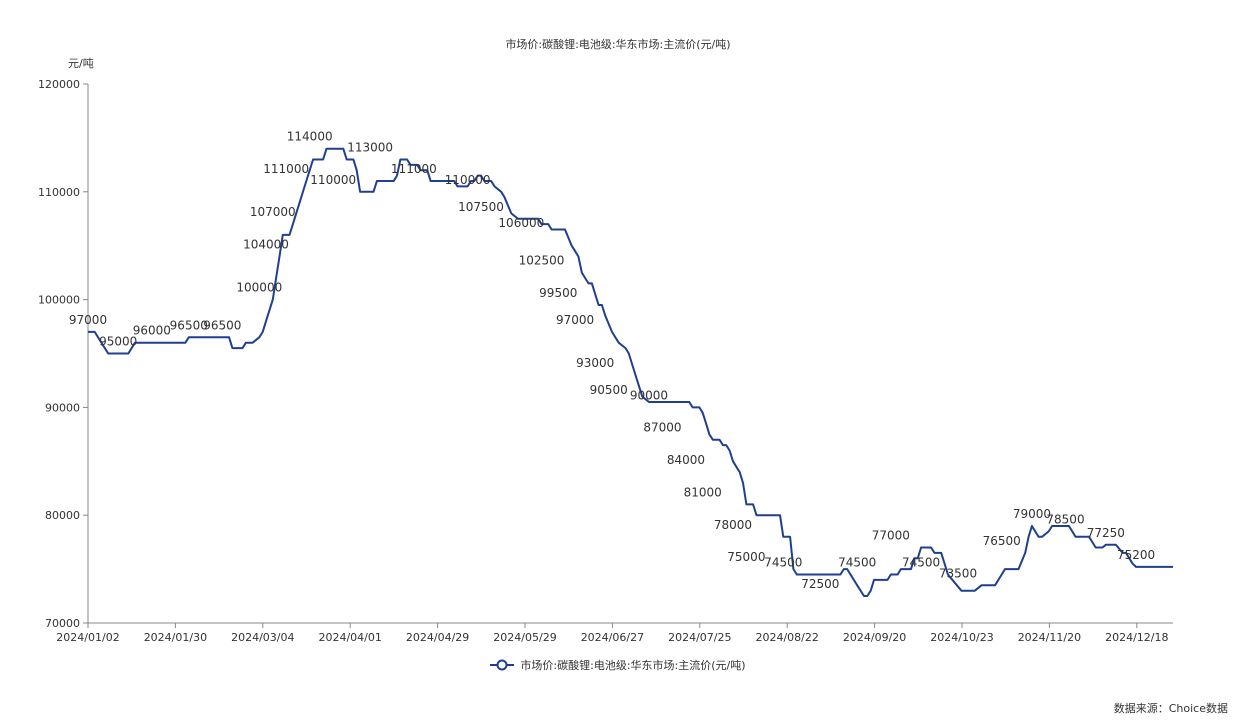 The height and width of the screenshot is (724, 1236). What do you see at coordinates (62, 407) in the screenshot?
I see `y-tick-label: 90000` at bounding box center [62, 407].